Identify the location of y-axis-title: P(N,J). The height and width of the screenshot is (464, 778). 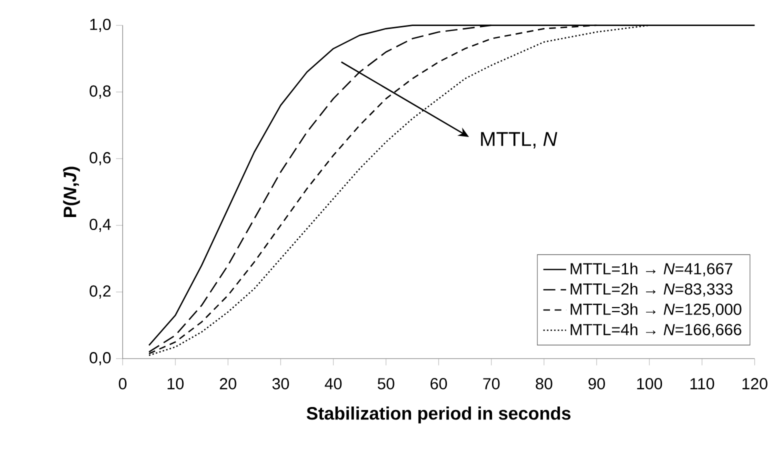
(71, 191).